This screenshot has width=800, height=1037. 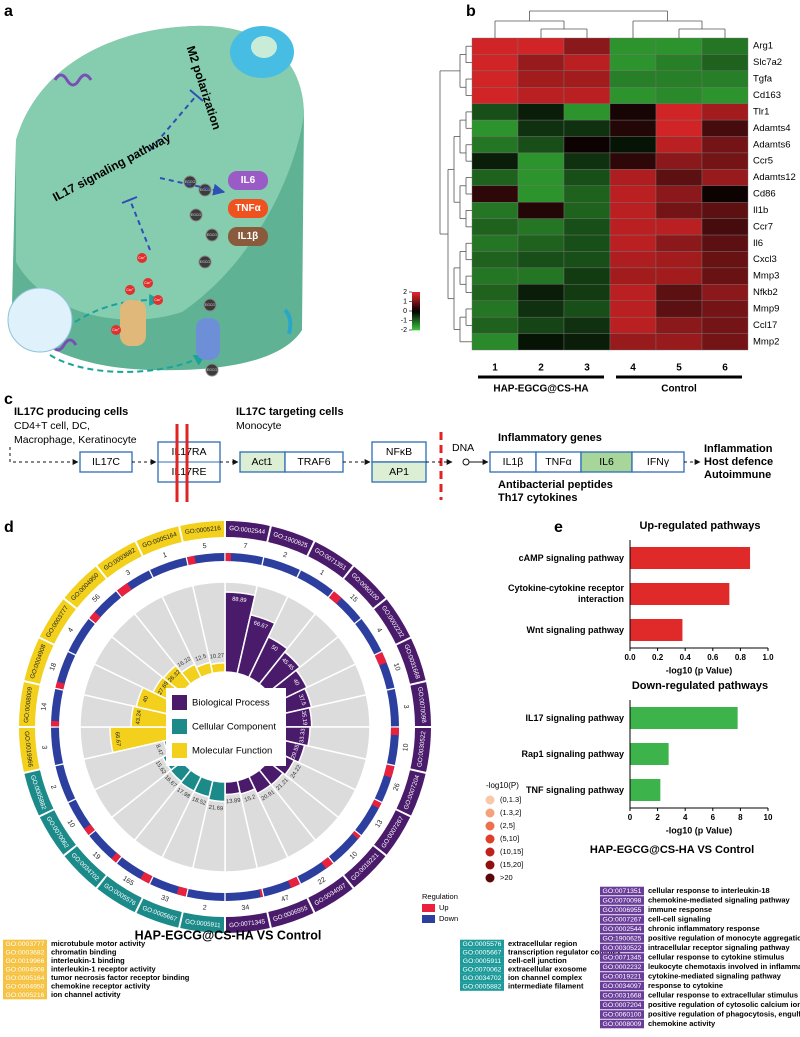 I want to click on term-name: extracellular exosome, so click(x=547, y=968).